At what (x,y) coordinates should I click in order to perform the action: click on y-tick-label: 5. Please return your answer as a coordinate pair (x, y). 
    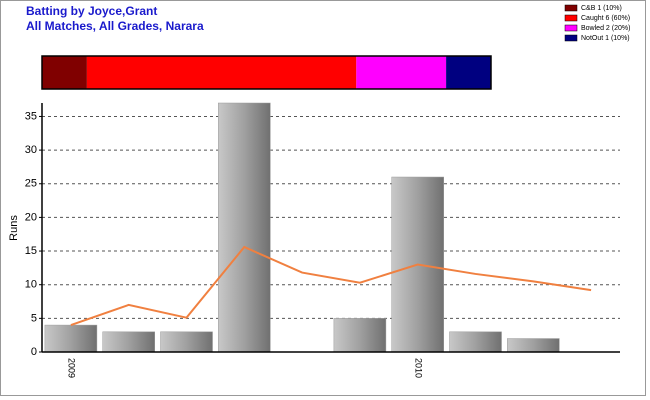
    Looking at the image, I should click on (34, 318).